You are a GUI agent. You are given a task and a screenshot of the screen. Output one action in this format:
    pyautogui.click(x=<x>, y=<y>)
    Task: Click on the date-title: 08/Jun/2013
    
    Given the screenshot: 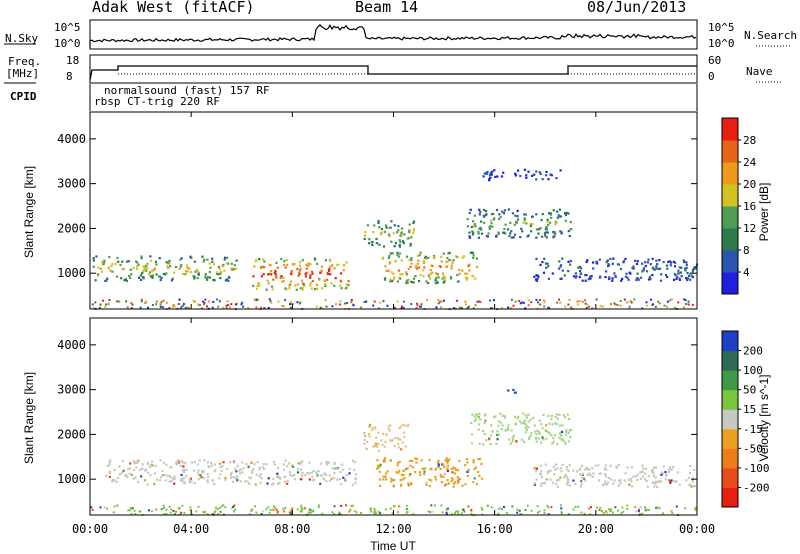 What is the action you would take?
    pyautogui.click(x=637, y=8)
    